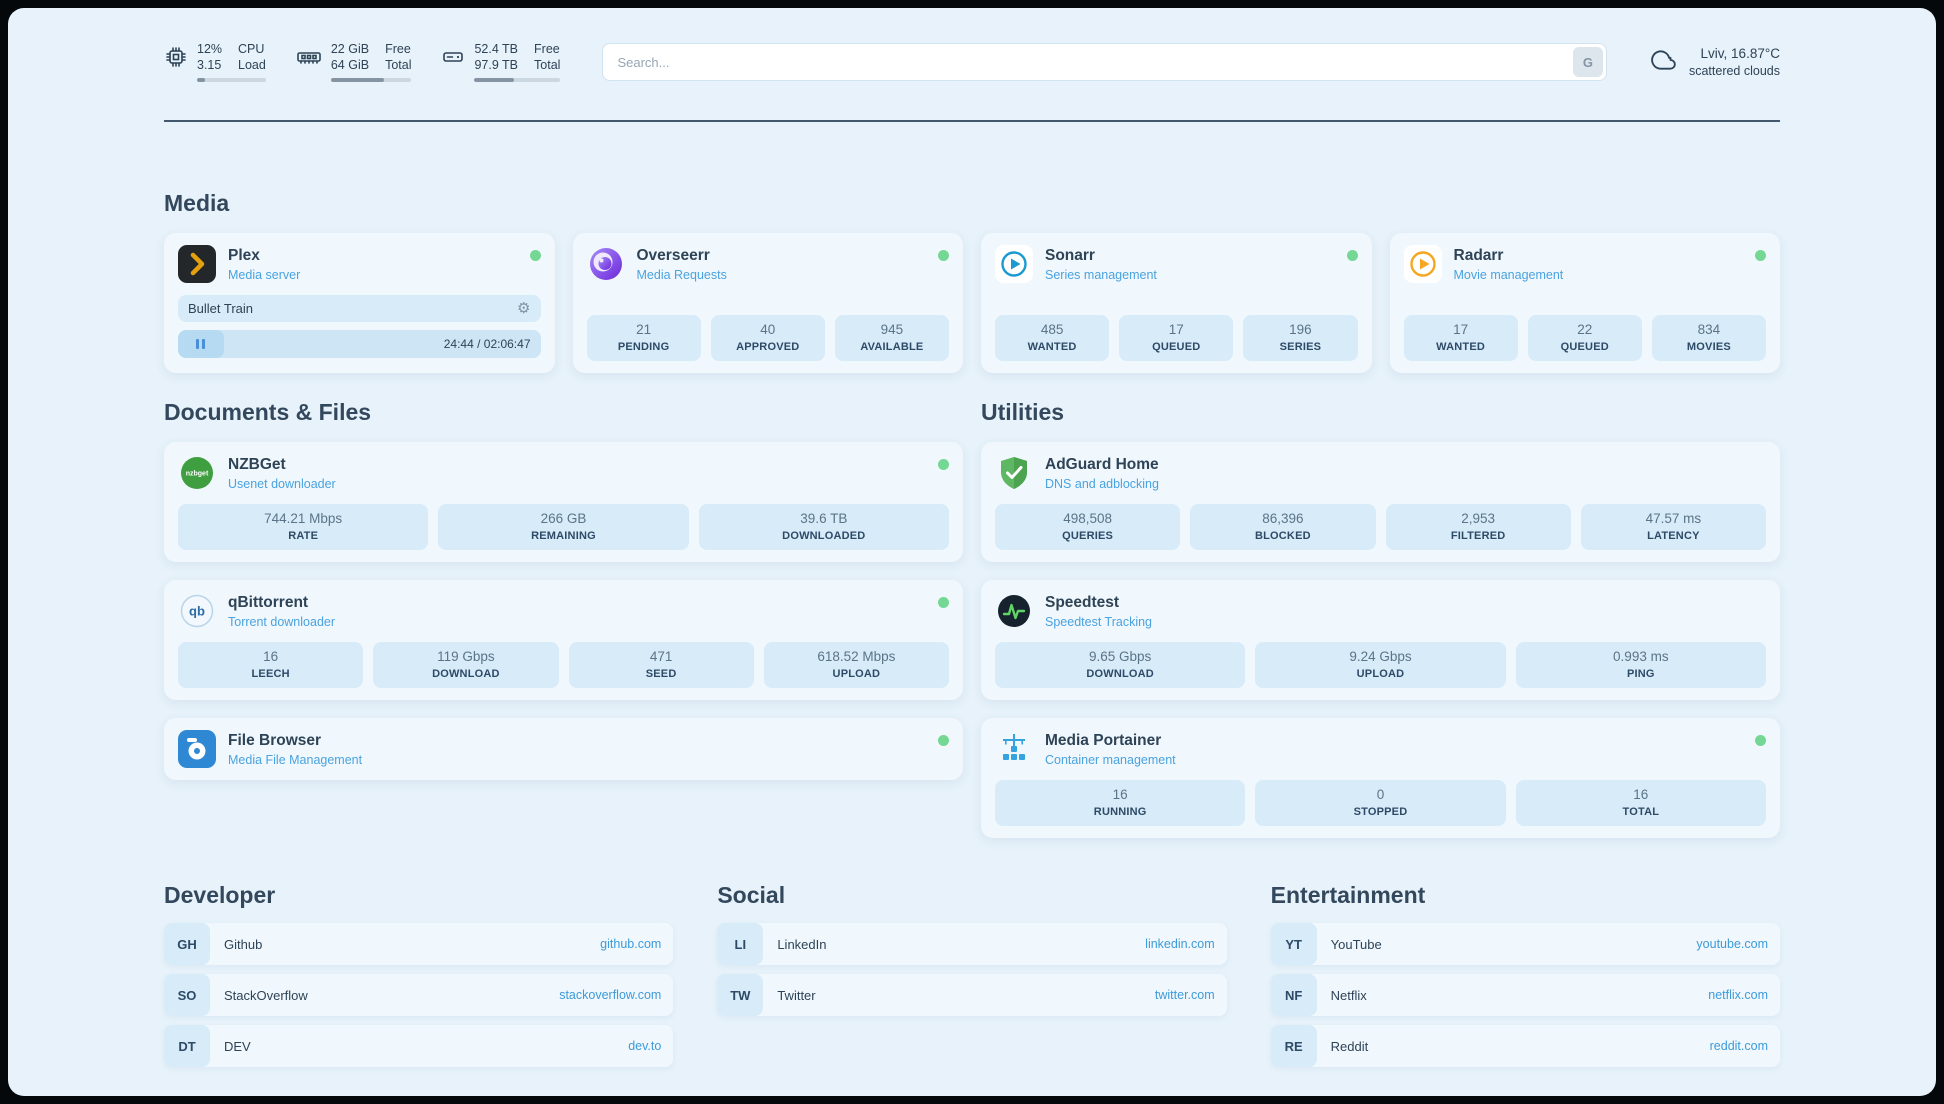  What do you see at coordinates (802, 944) in the screenshot?
I see `bookmark-name: LinkedIn` at bounding box center [802, 944].